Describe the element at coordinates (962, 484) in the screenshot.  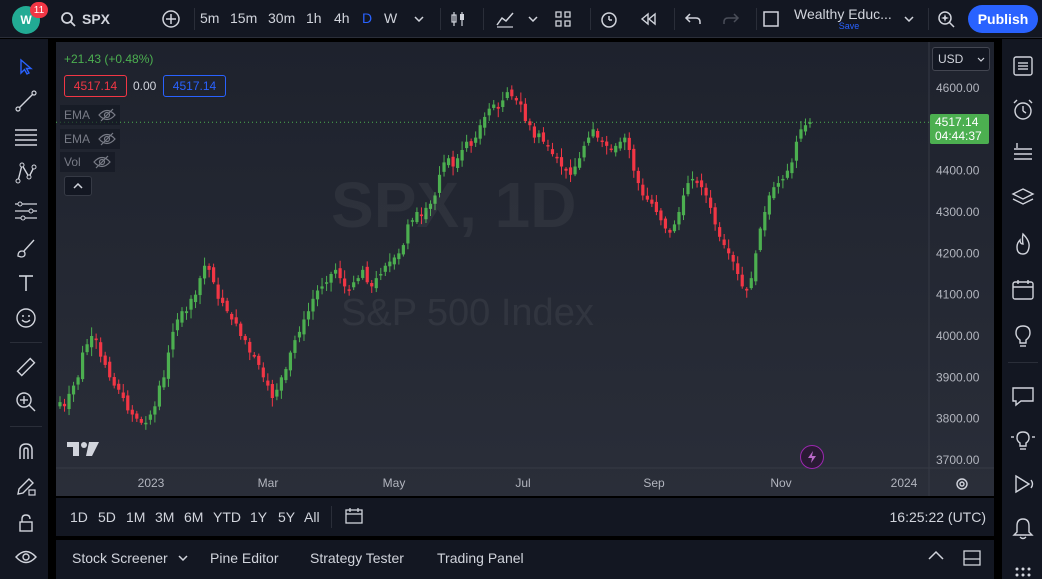
I see `scale-settings-button` at that location.